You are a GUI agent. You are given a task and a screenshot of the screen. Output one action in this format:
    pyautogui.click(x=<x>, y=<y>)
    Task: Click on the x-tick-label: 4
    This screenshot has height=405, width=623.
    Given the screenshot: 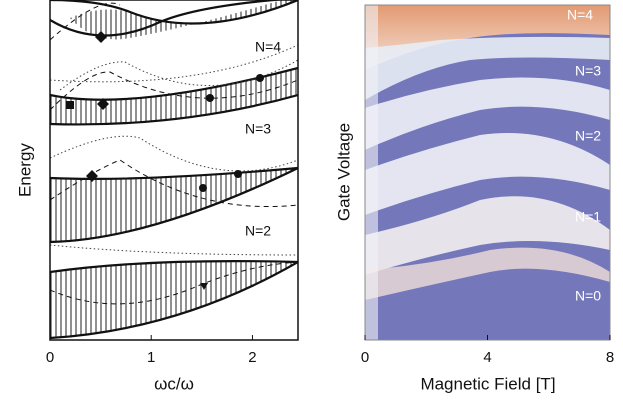 What is the action you would take?
    pyautogui.click(x=487, y=357)
    